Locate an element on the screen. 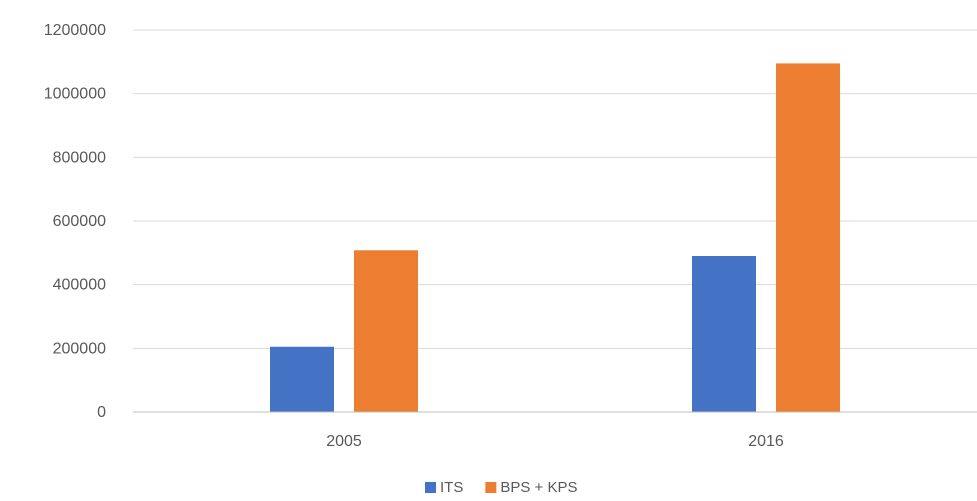  legend-label: ITS is located at coordinates (451, 487).